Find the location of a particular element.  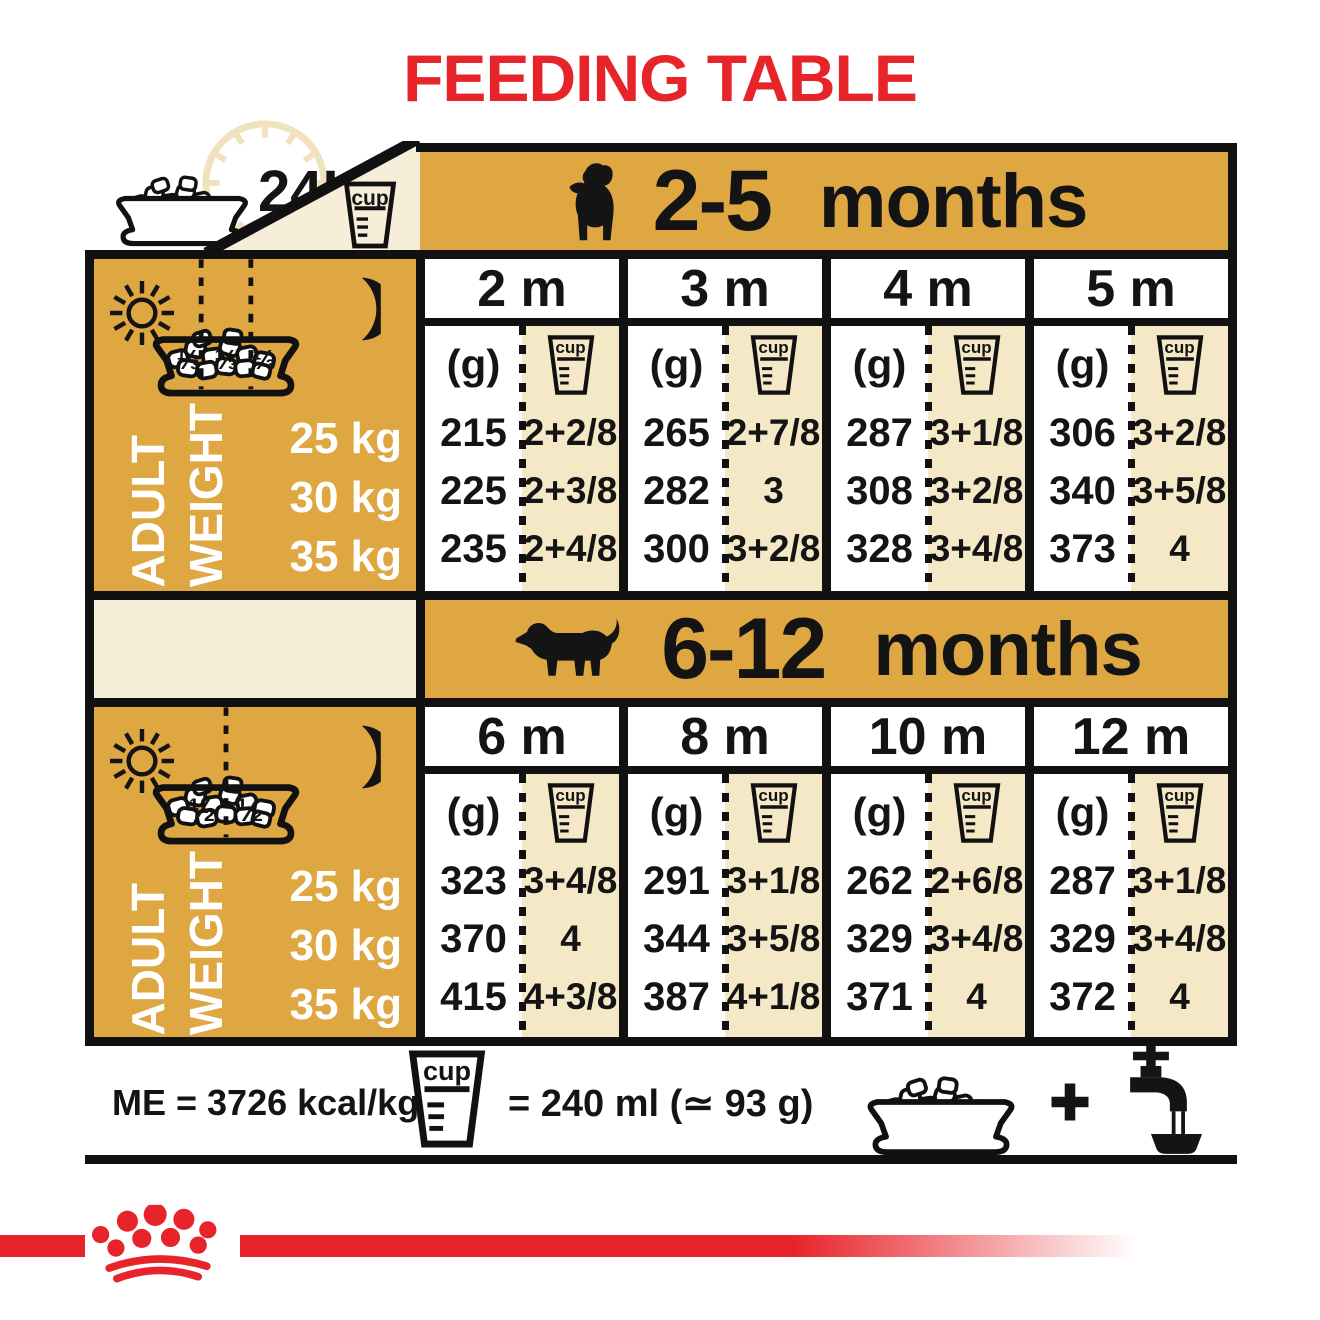

portion-fraction: ½ is located at coordinates (250, 810).